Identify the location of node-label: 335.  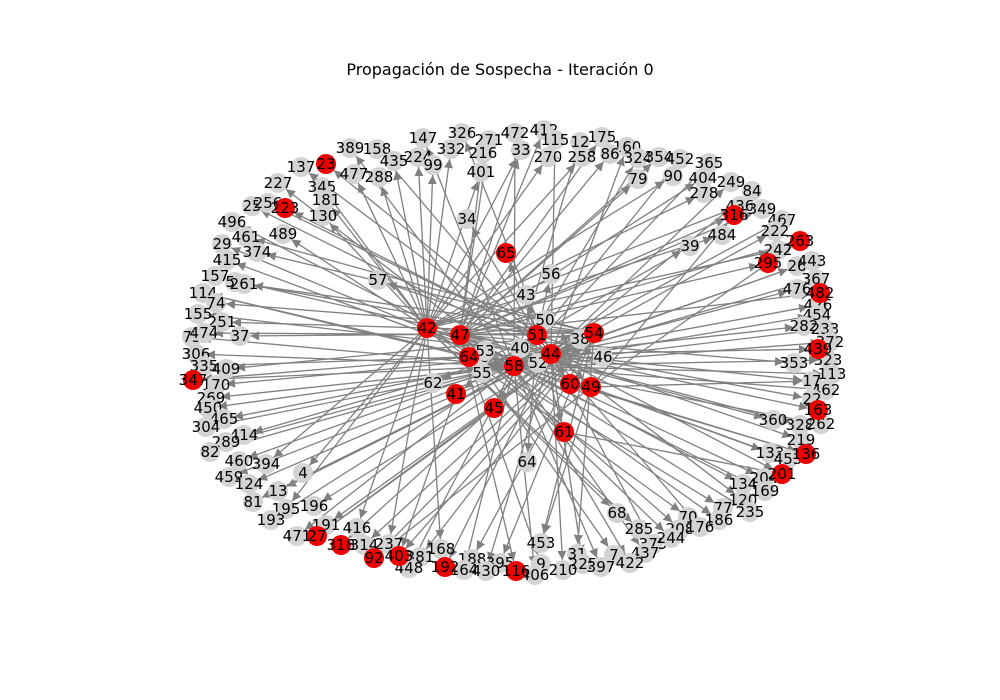
(204, 366).